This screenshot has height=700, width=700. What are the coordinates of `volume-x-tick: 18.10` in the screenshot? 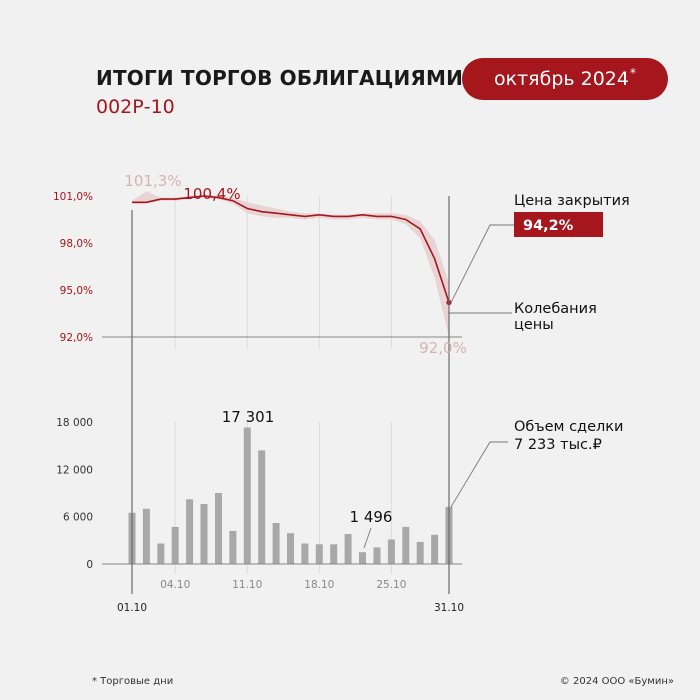 It's located at (319, 585).